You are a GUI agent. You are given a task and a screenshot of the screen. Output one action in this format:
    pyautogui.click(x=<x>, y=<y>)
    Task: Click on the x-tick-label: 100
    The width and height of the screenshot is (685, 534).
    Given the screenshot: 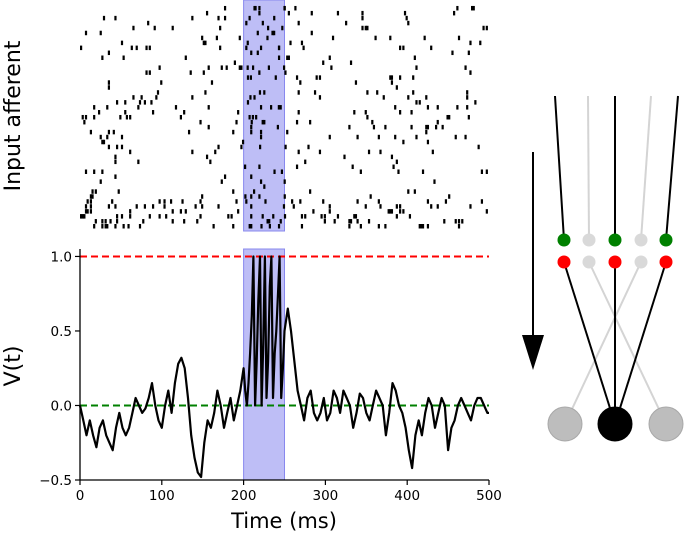 What is the action you would take?
    pyautogui.click(x=162, y=496)
    